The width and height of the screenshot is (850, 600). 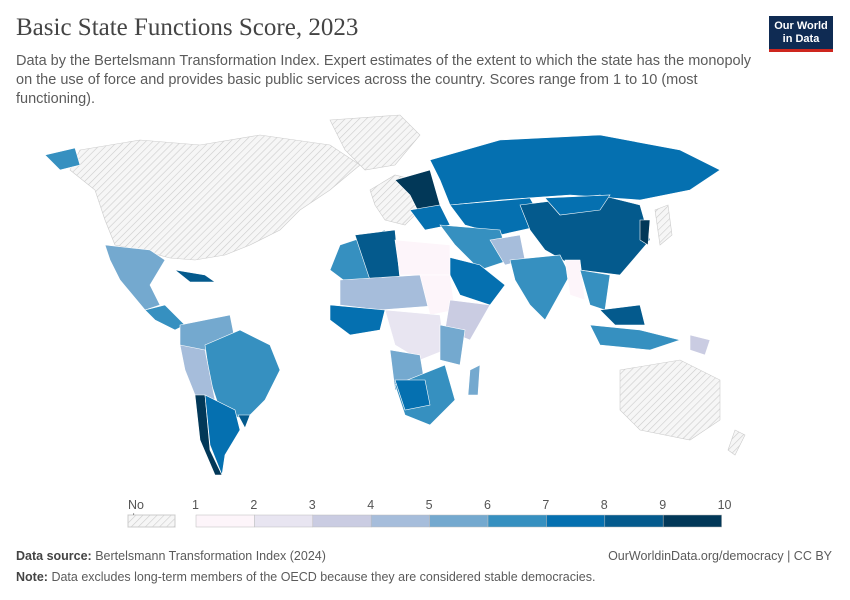 I want to click on owid-logo: Our World in Data, so click(x=801, y=34).